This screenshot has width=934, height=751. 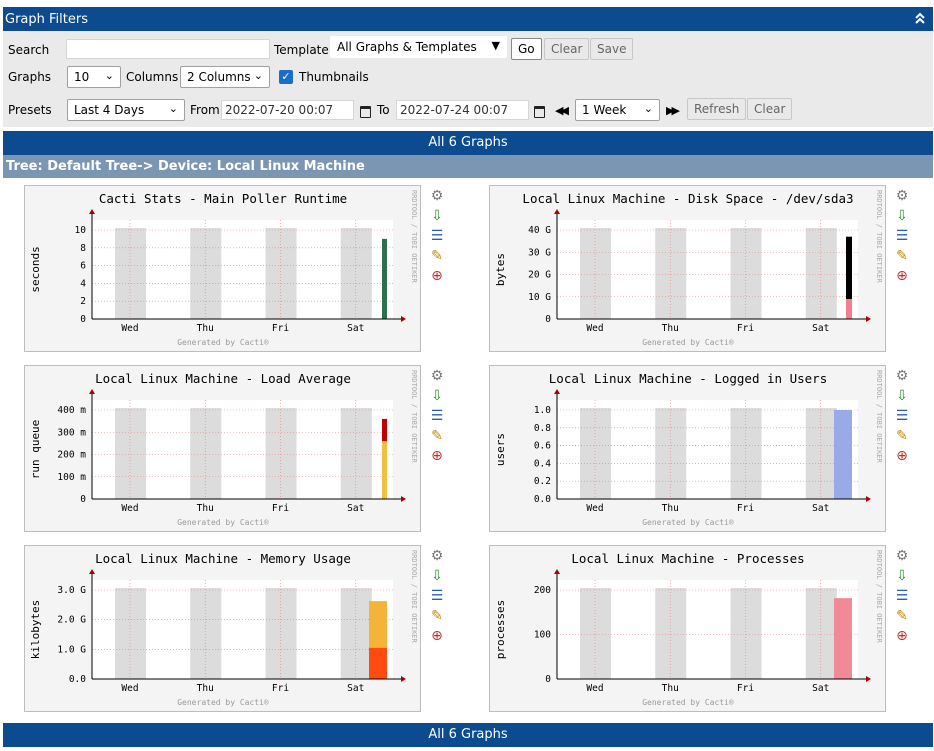 What do you see at coordinates (567, 49) in the screenshot?
I see `clear-button: Clear` at bounding box center [567, 49].